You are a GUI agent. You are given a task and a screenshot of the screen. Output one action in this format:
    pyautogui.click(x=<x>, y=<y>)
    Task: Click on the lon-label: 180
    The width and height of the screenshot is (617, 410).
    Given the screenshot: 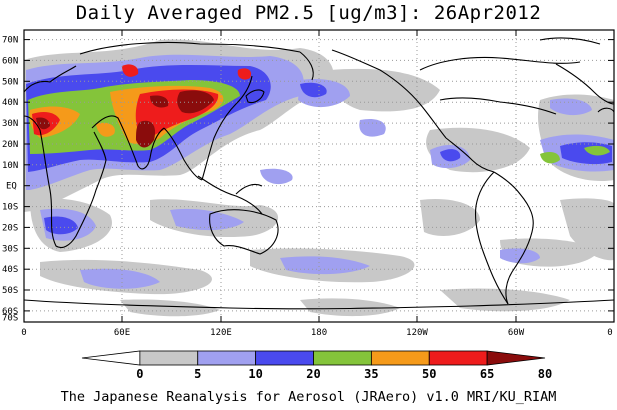 What is the action you would take?
    pyautogui.click(x=319, y=333)
    